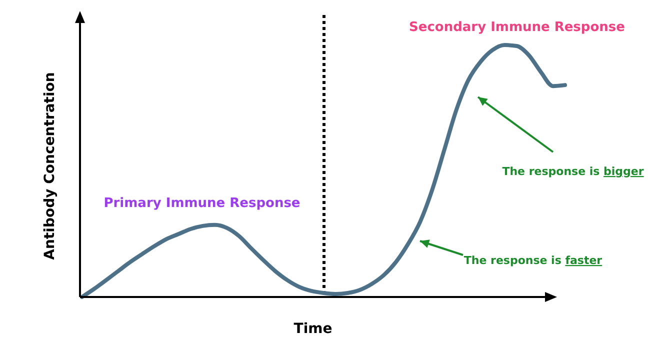  What do you see at coordinates (50, 166) in the screenshot?
I see `y-axis-title: Antibody Concentration` at bounding box center [50, 166].